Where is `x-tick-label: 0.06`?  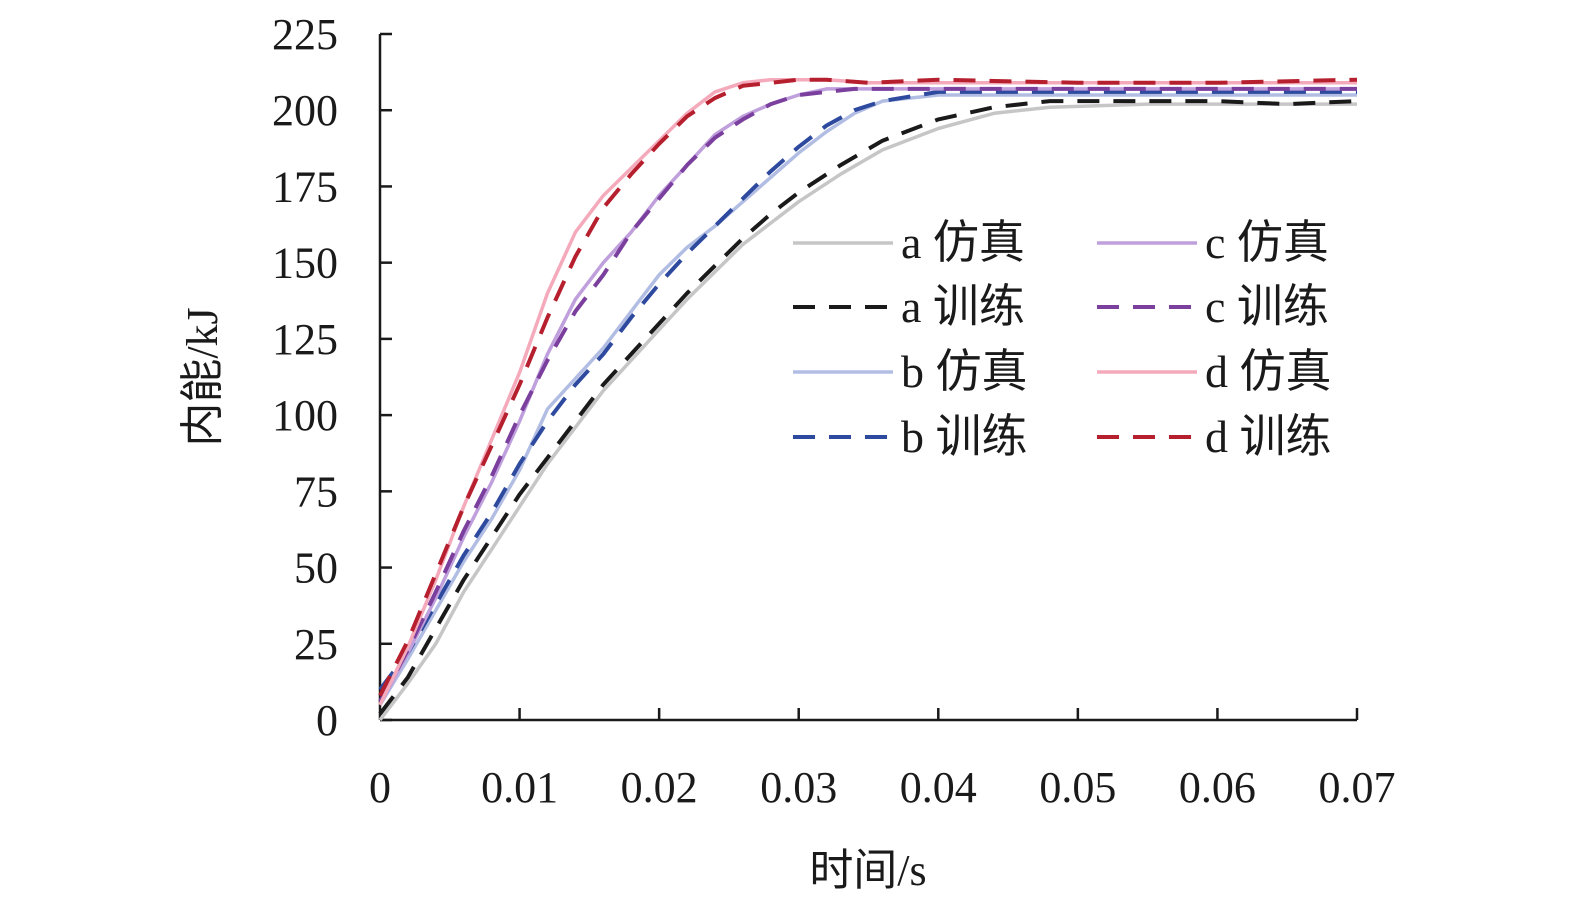 x-tick-label: 0.06 is located at coordinates (1217, 787).